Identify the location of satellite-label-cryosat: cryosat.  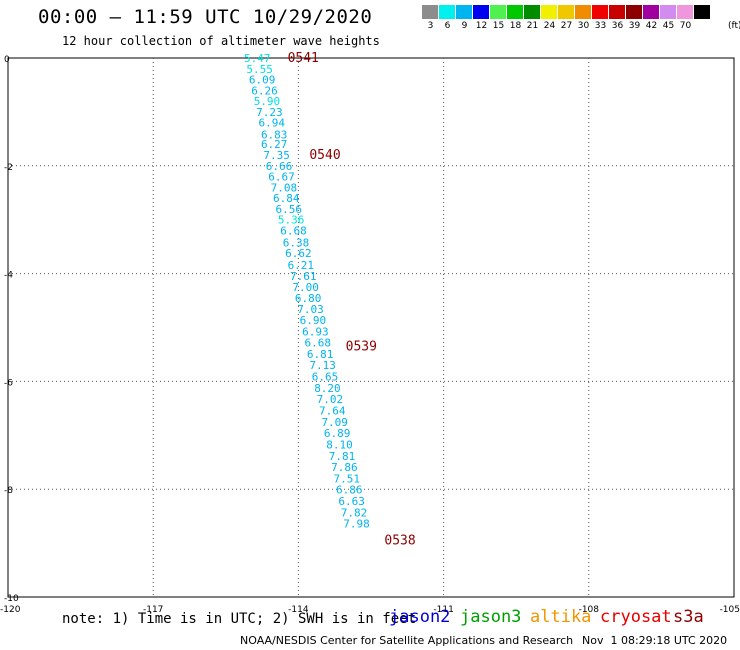
(636, 617).